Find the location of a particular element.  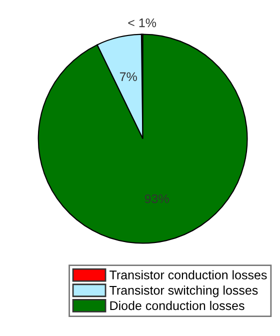

legend-label: Transistor conduction losses is located at coordinates (188, 275).